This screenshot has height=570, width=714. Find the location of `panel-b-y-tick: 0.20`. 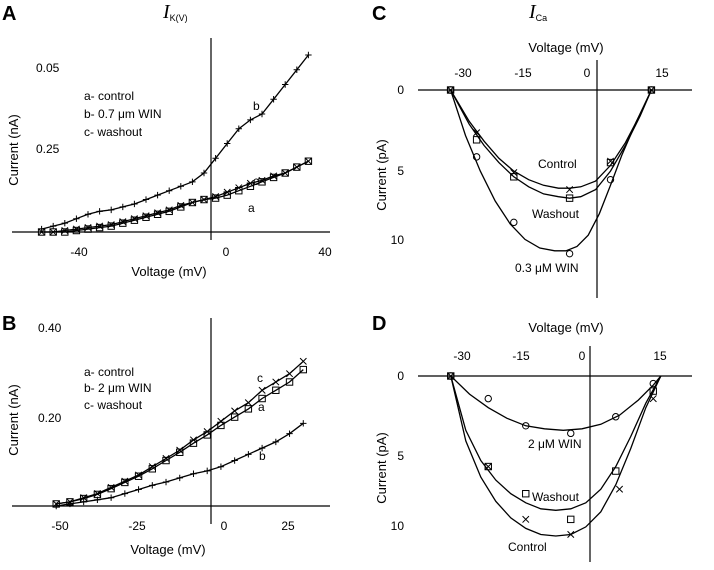

panel-b-y-tick: 0.20 is located at coordinates (50, 418).